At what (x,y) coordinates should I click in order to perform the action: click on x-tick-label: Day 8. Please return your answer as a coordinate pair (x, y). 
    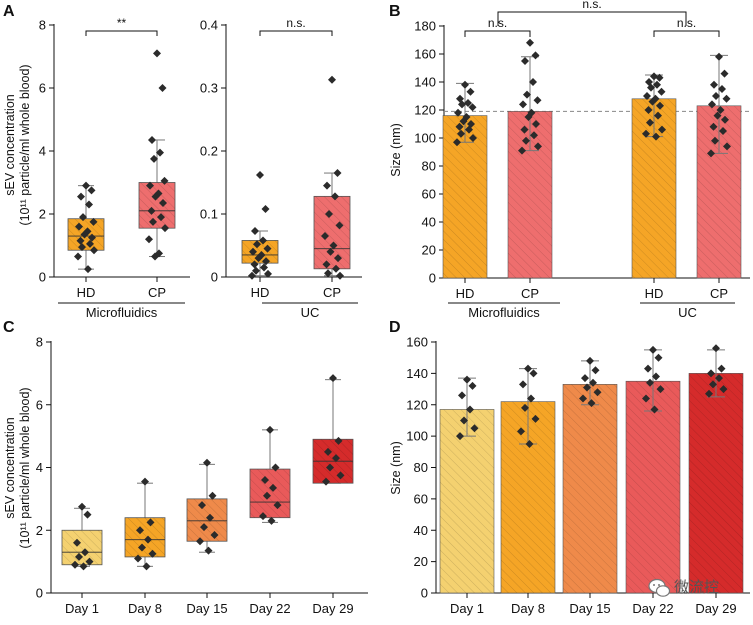
    Looking at the image, I should click on (145, 608).